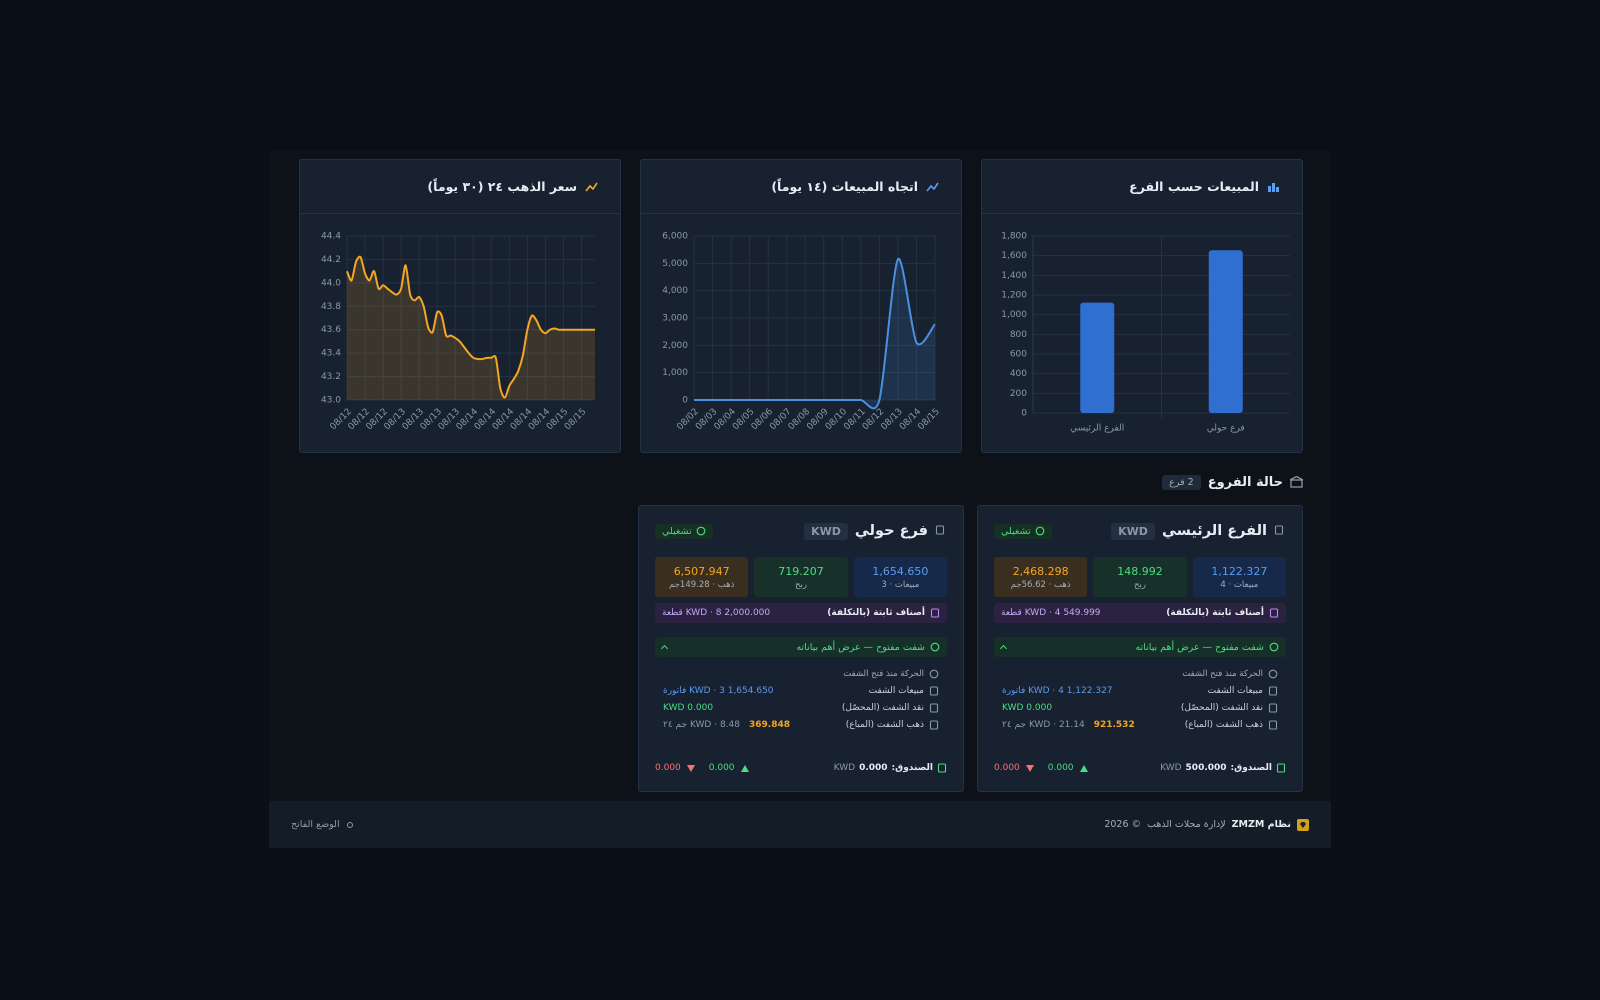 The height and width of the screenshot is (1000, 1600). What do you see at coordinates (1018, 335) in the screenshot?
I see `y-tick-label: 800` at bounding box center [1018, 335].